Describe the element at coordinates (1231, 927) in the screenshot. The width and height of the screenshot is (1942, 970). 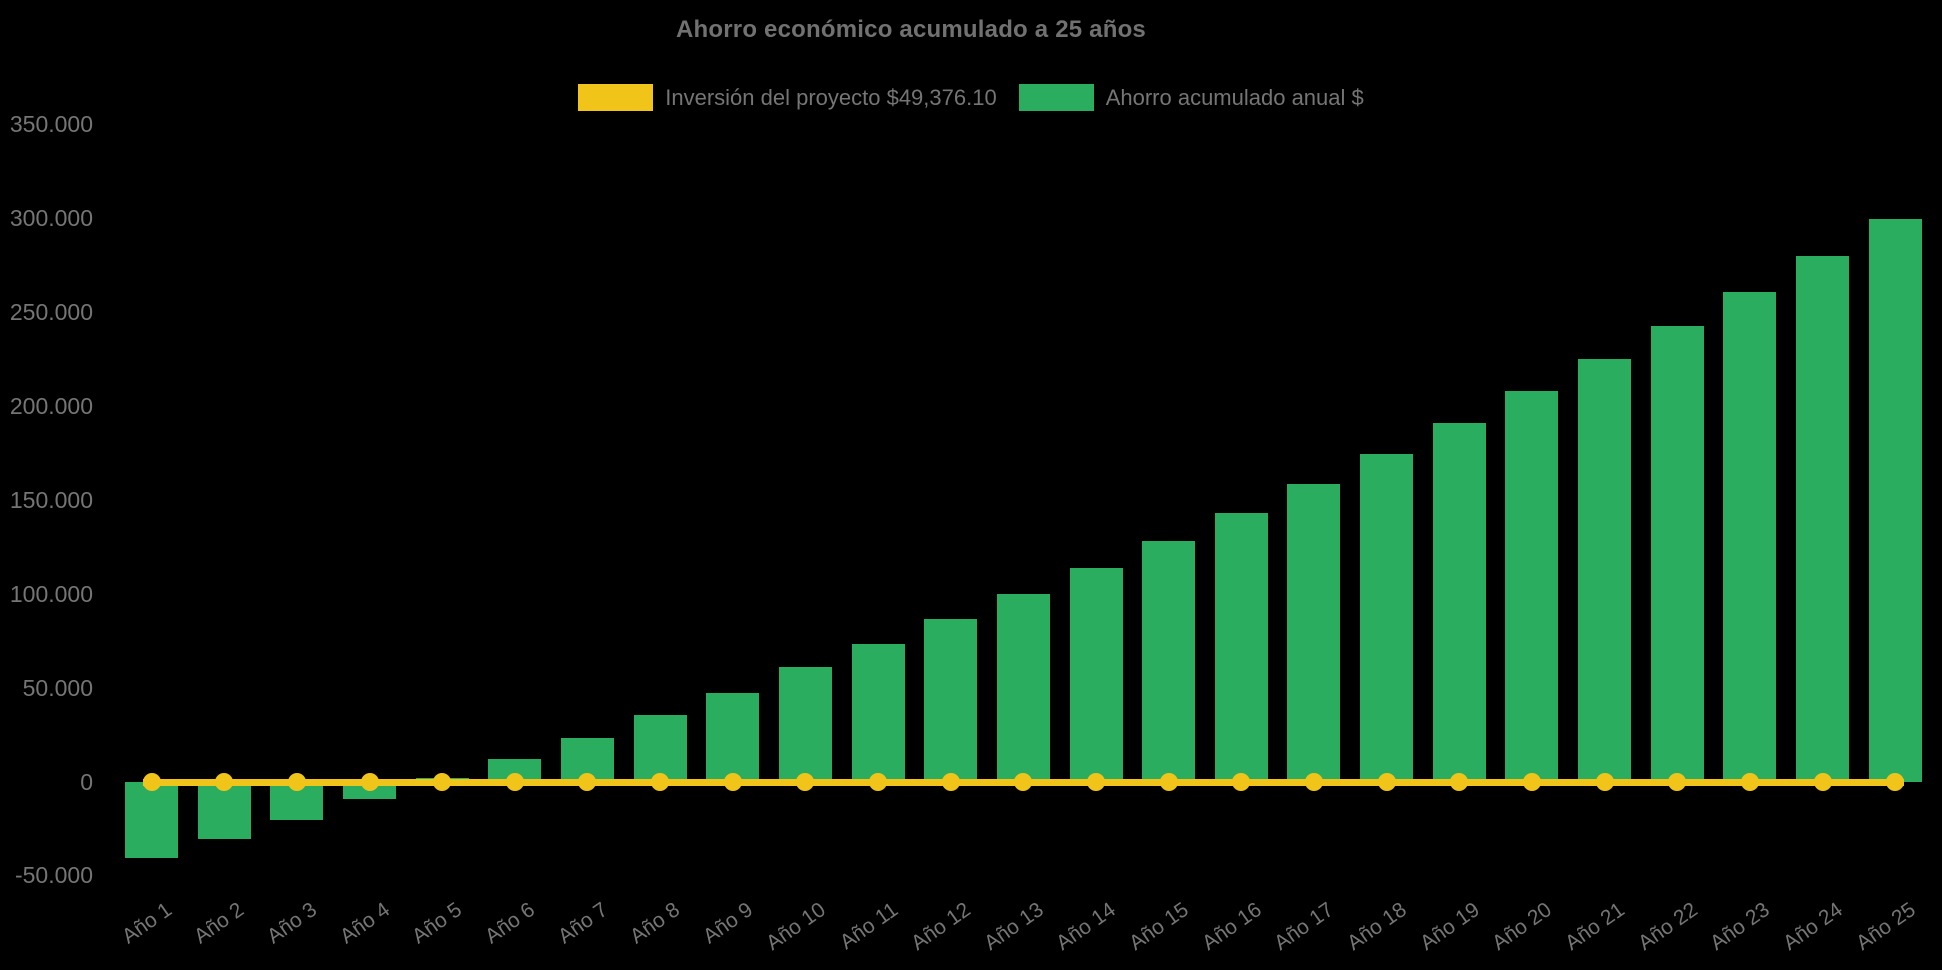
I see `x-tick-label: Año 16` at that location.